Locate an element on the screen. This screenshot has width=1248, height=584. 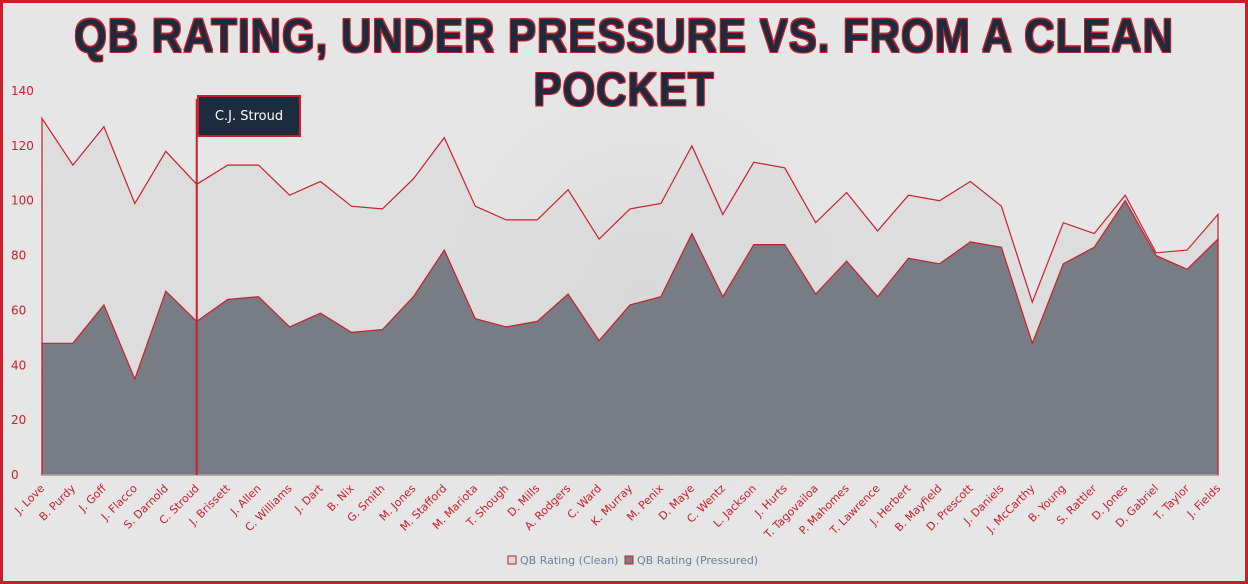
y-tick-label-80: 80 is located at coordinates (18, 256).